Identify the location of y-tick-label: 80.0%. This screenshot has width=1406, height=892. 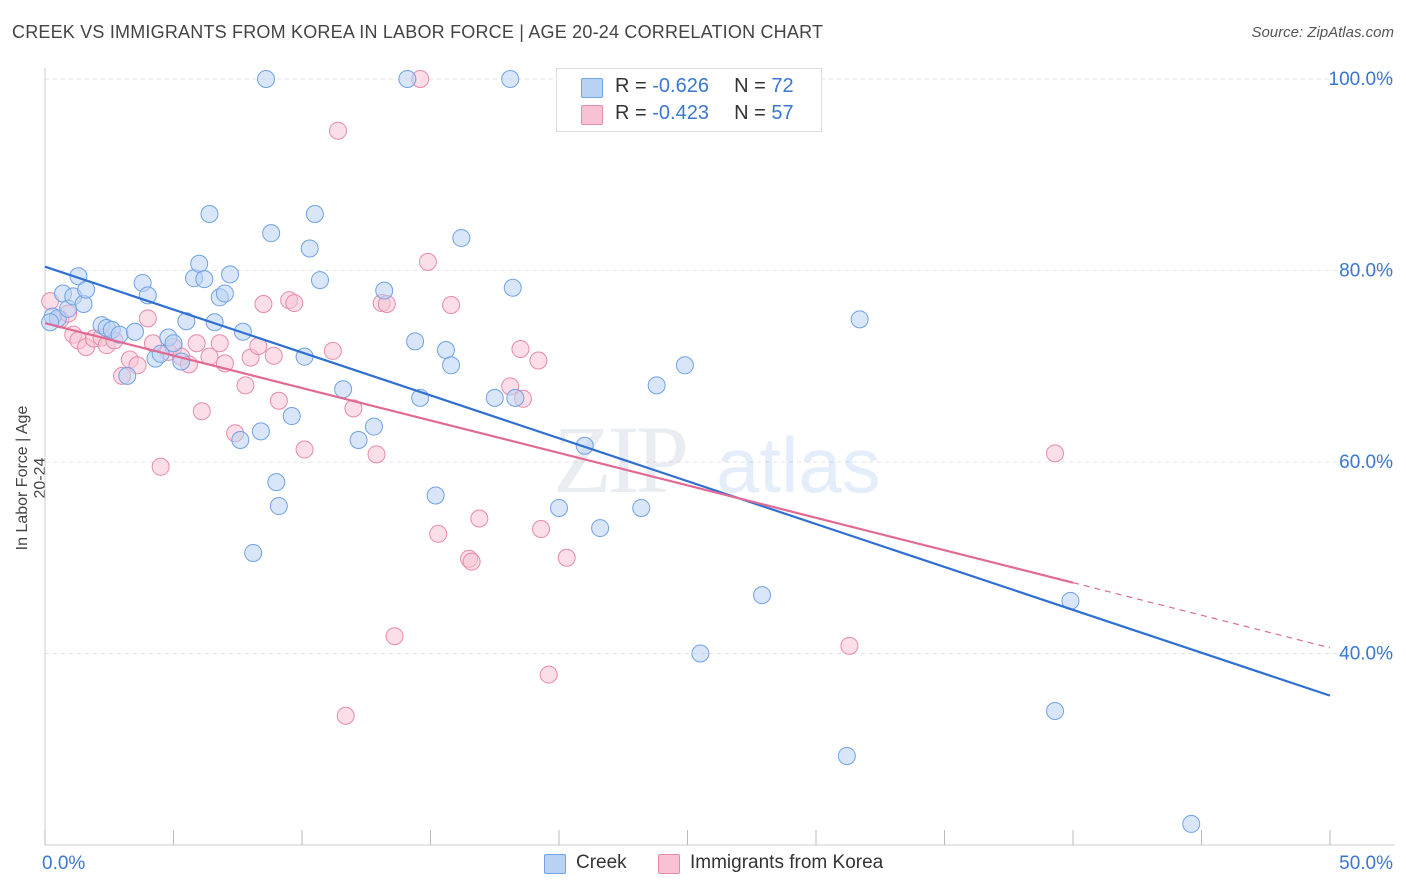
(1366, 271).